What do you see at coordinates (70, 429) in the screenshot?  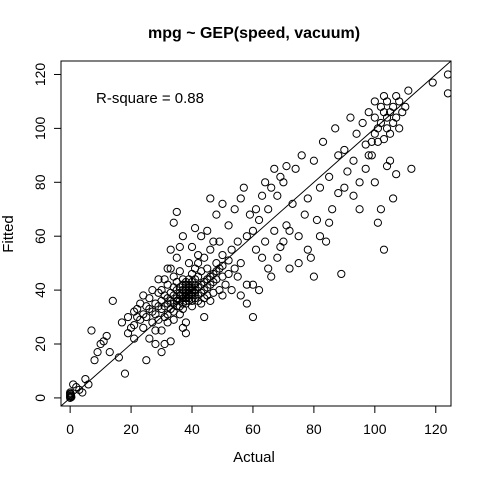 I see `x-tick-label: 0` at bounding box center [70, 429].